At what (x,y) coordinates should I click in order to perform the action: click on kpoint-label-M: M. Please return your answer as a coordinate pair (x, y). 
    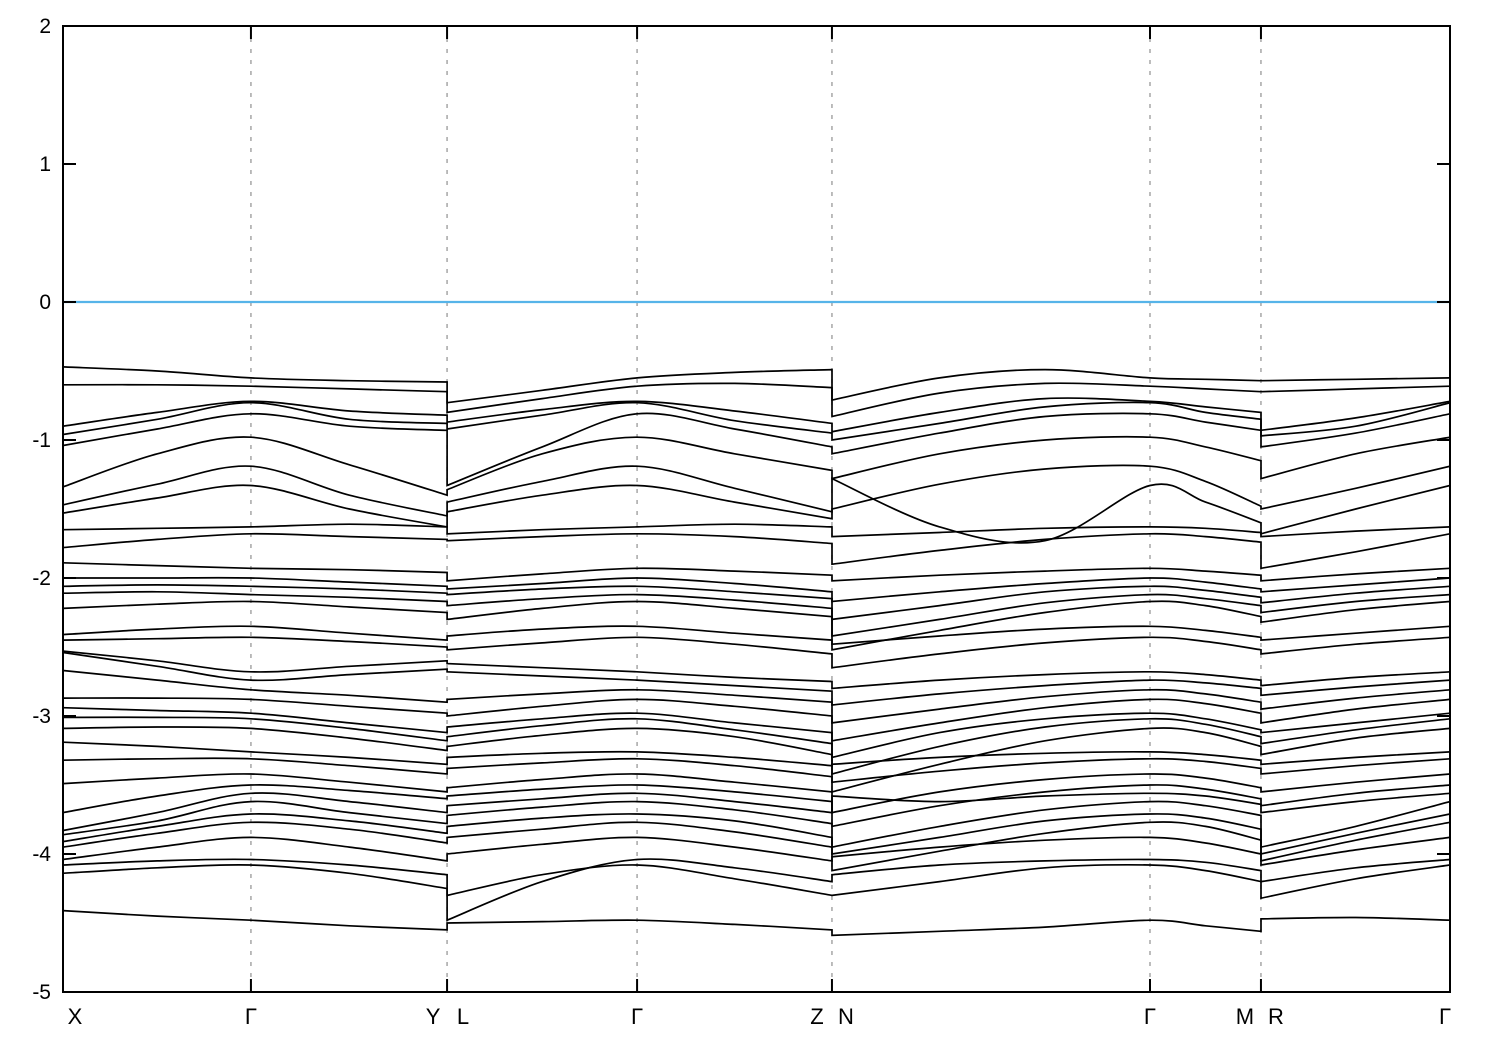
    Looking at the image, I should click on (1245, 1016).